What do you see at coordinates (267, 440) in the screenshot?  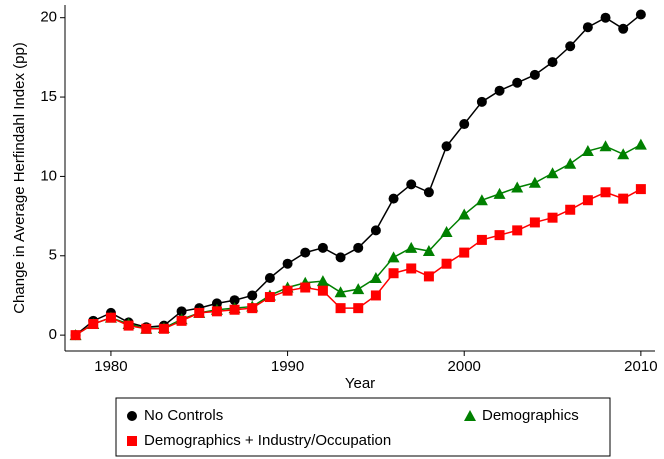 I see `legend-label: Demographics + Industry/Occupation` at bounding box center [267, 440].